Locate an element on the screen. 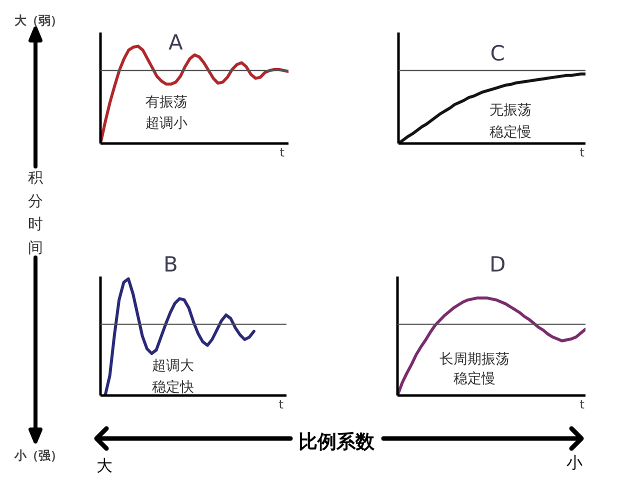 This screenshot has height=487, width=639. annotation: 稳定快 is located at coordinates (173, 388).